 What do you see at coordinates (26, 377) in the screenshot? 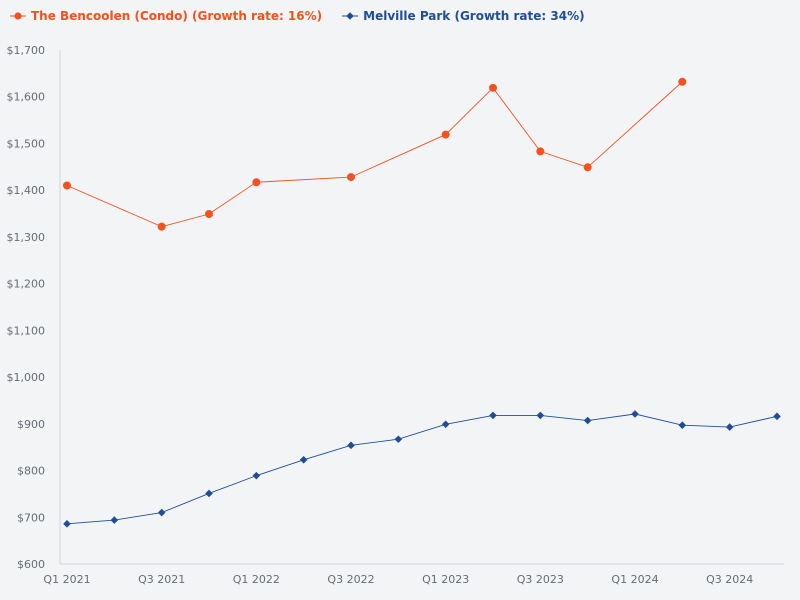
I see `y-tick-label: $1,000` at bounding box center [26, 377].